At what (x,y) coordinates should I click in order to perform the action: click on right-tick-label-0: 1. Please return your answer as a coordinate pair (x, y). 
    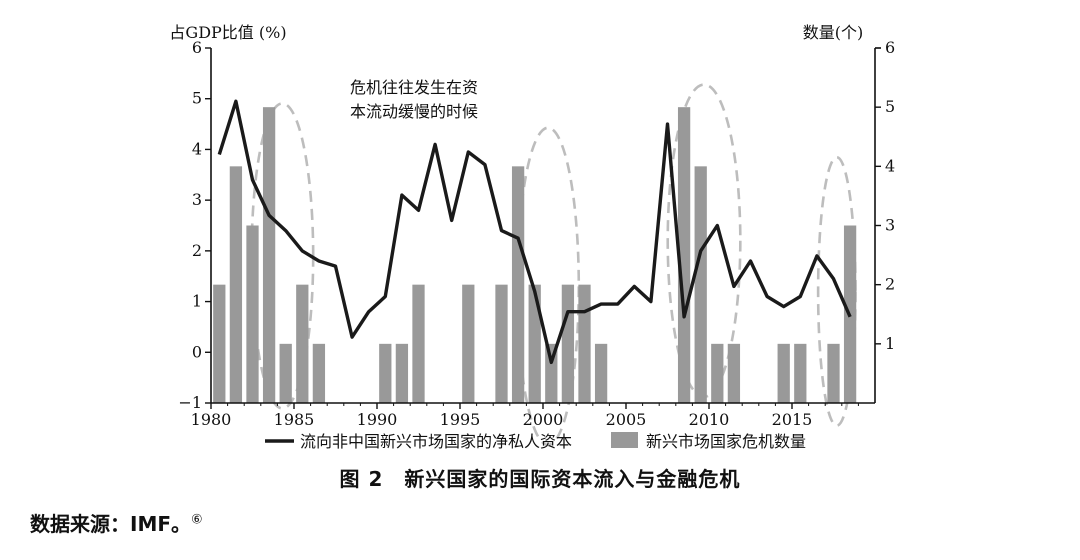
    Looking at the image, I should click on (890, 343).